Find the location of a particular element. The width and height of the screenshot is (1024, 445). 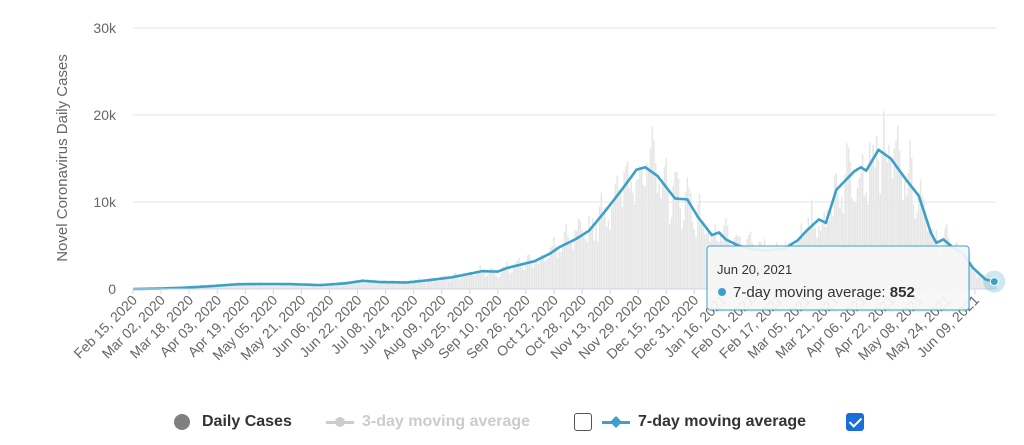

hover-point is located at coordinates (994, 282).